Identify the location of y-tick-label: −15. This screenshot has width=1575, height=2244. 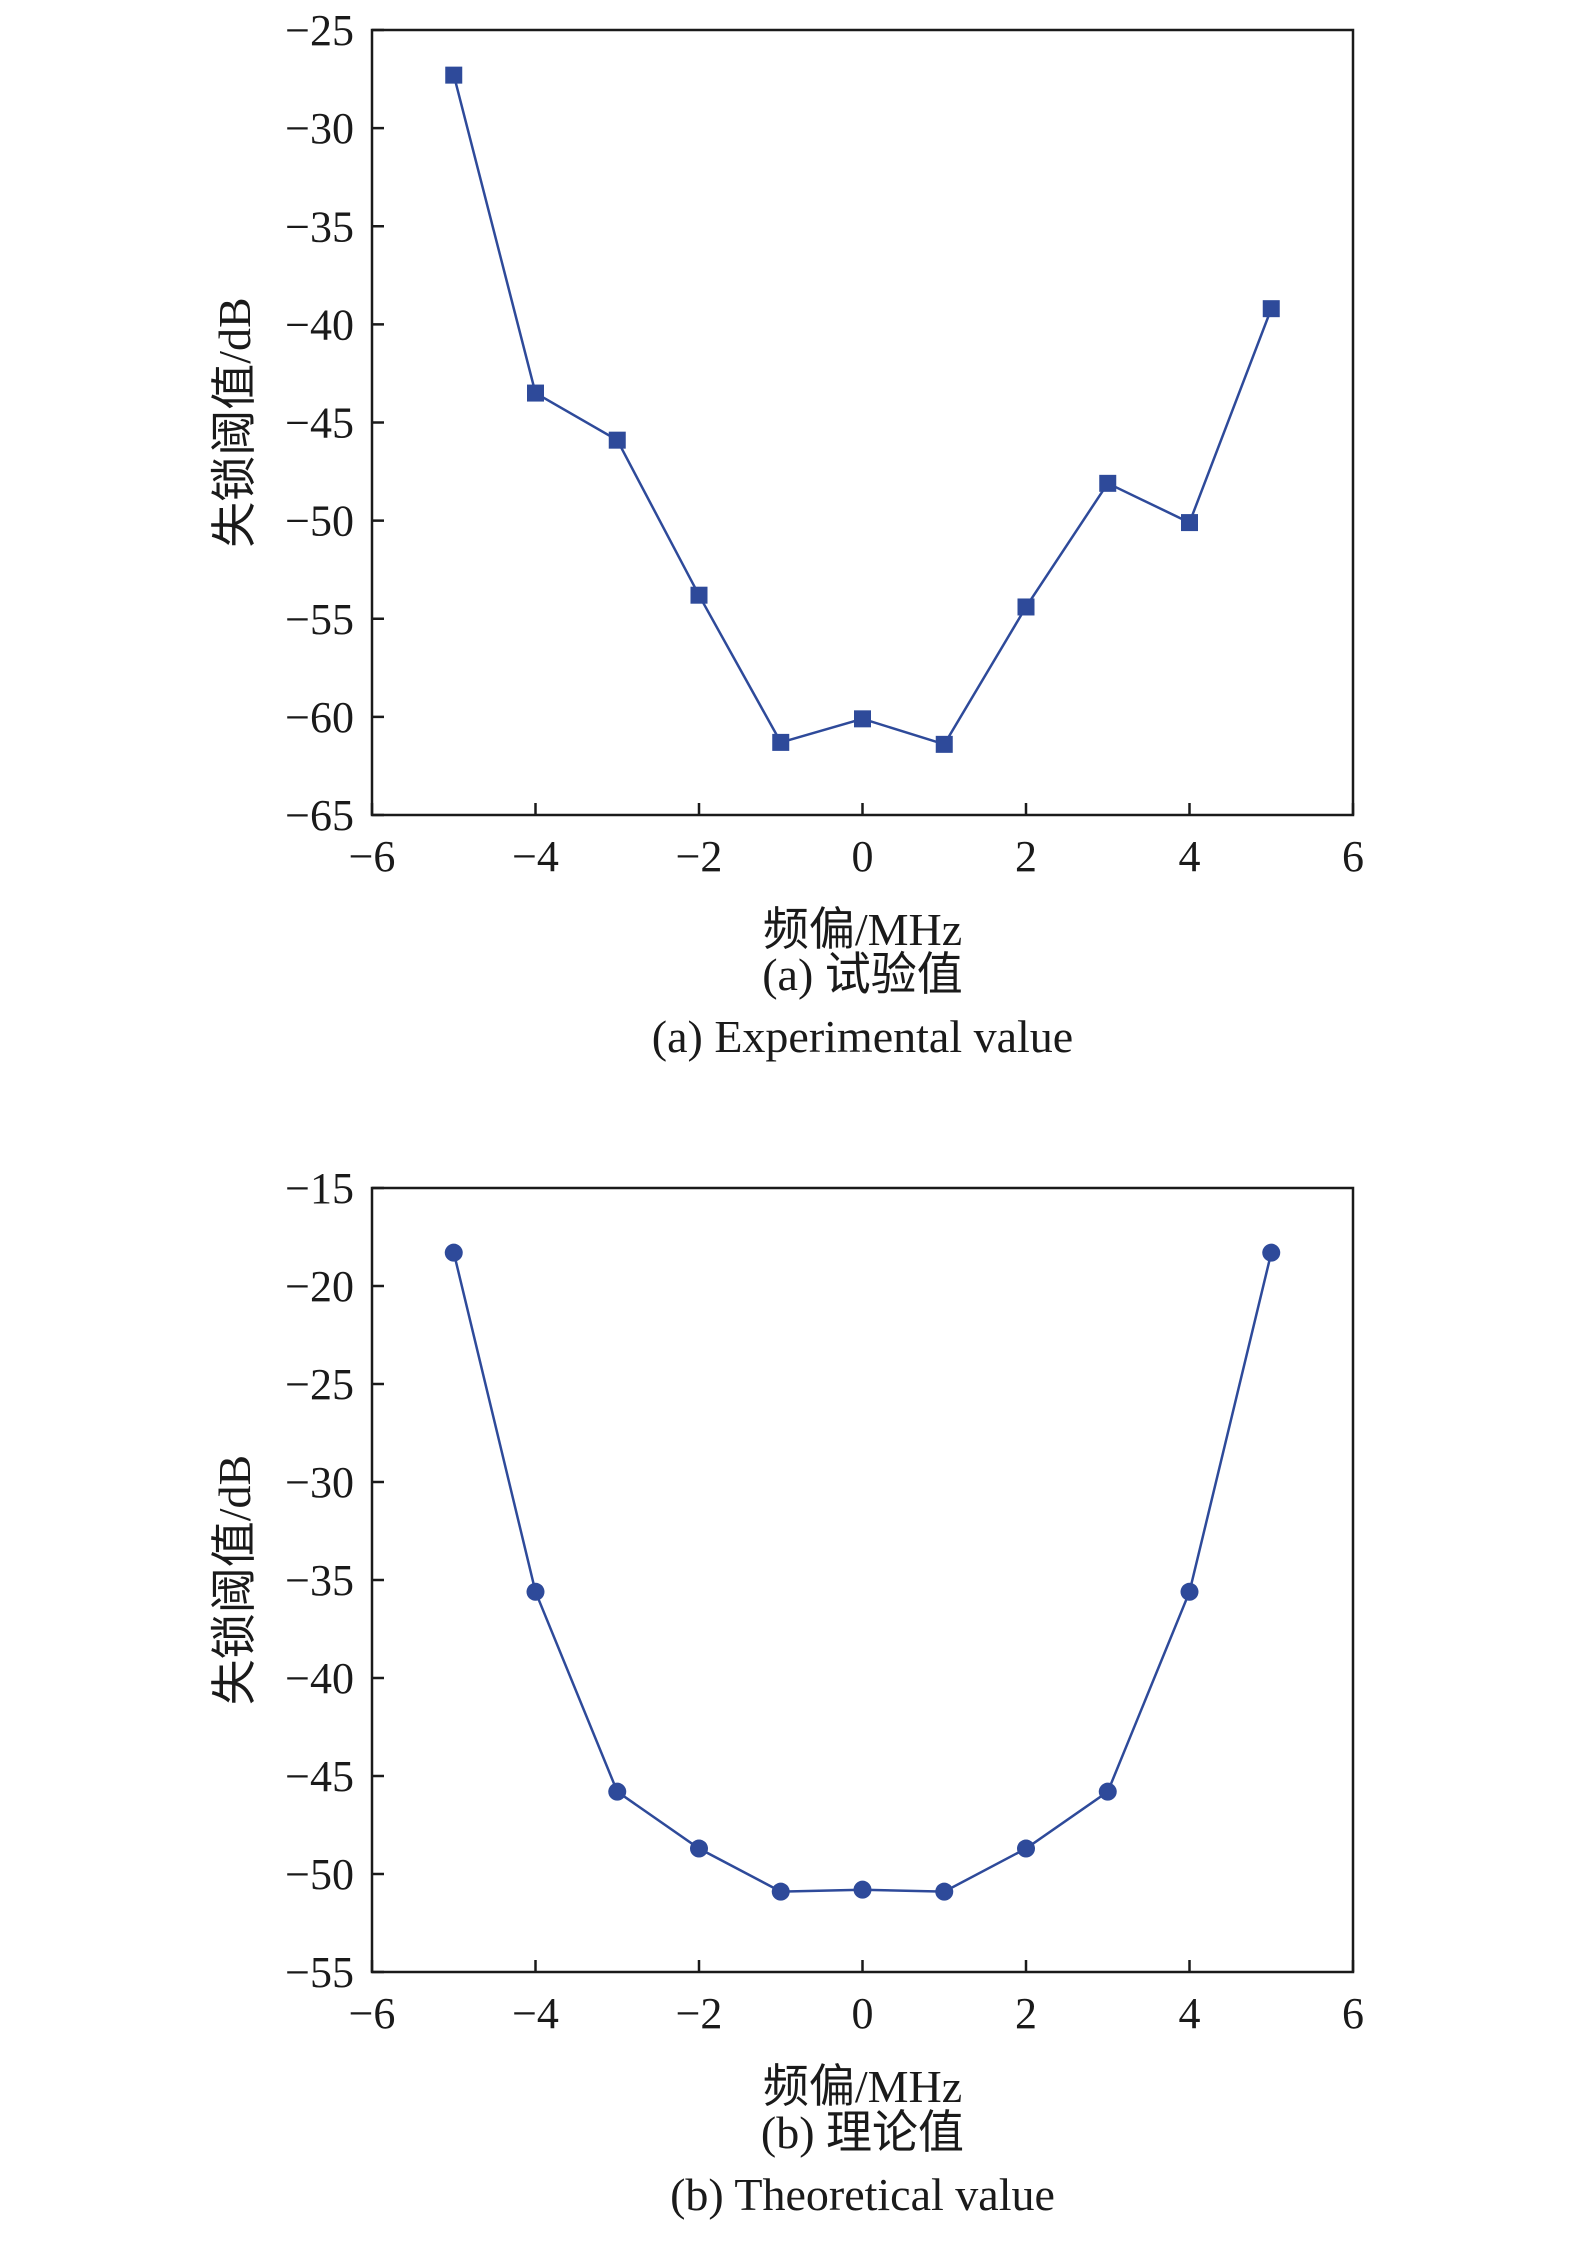
(319, 1188).